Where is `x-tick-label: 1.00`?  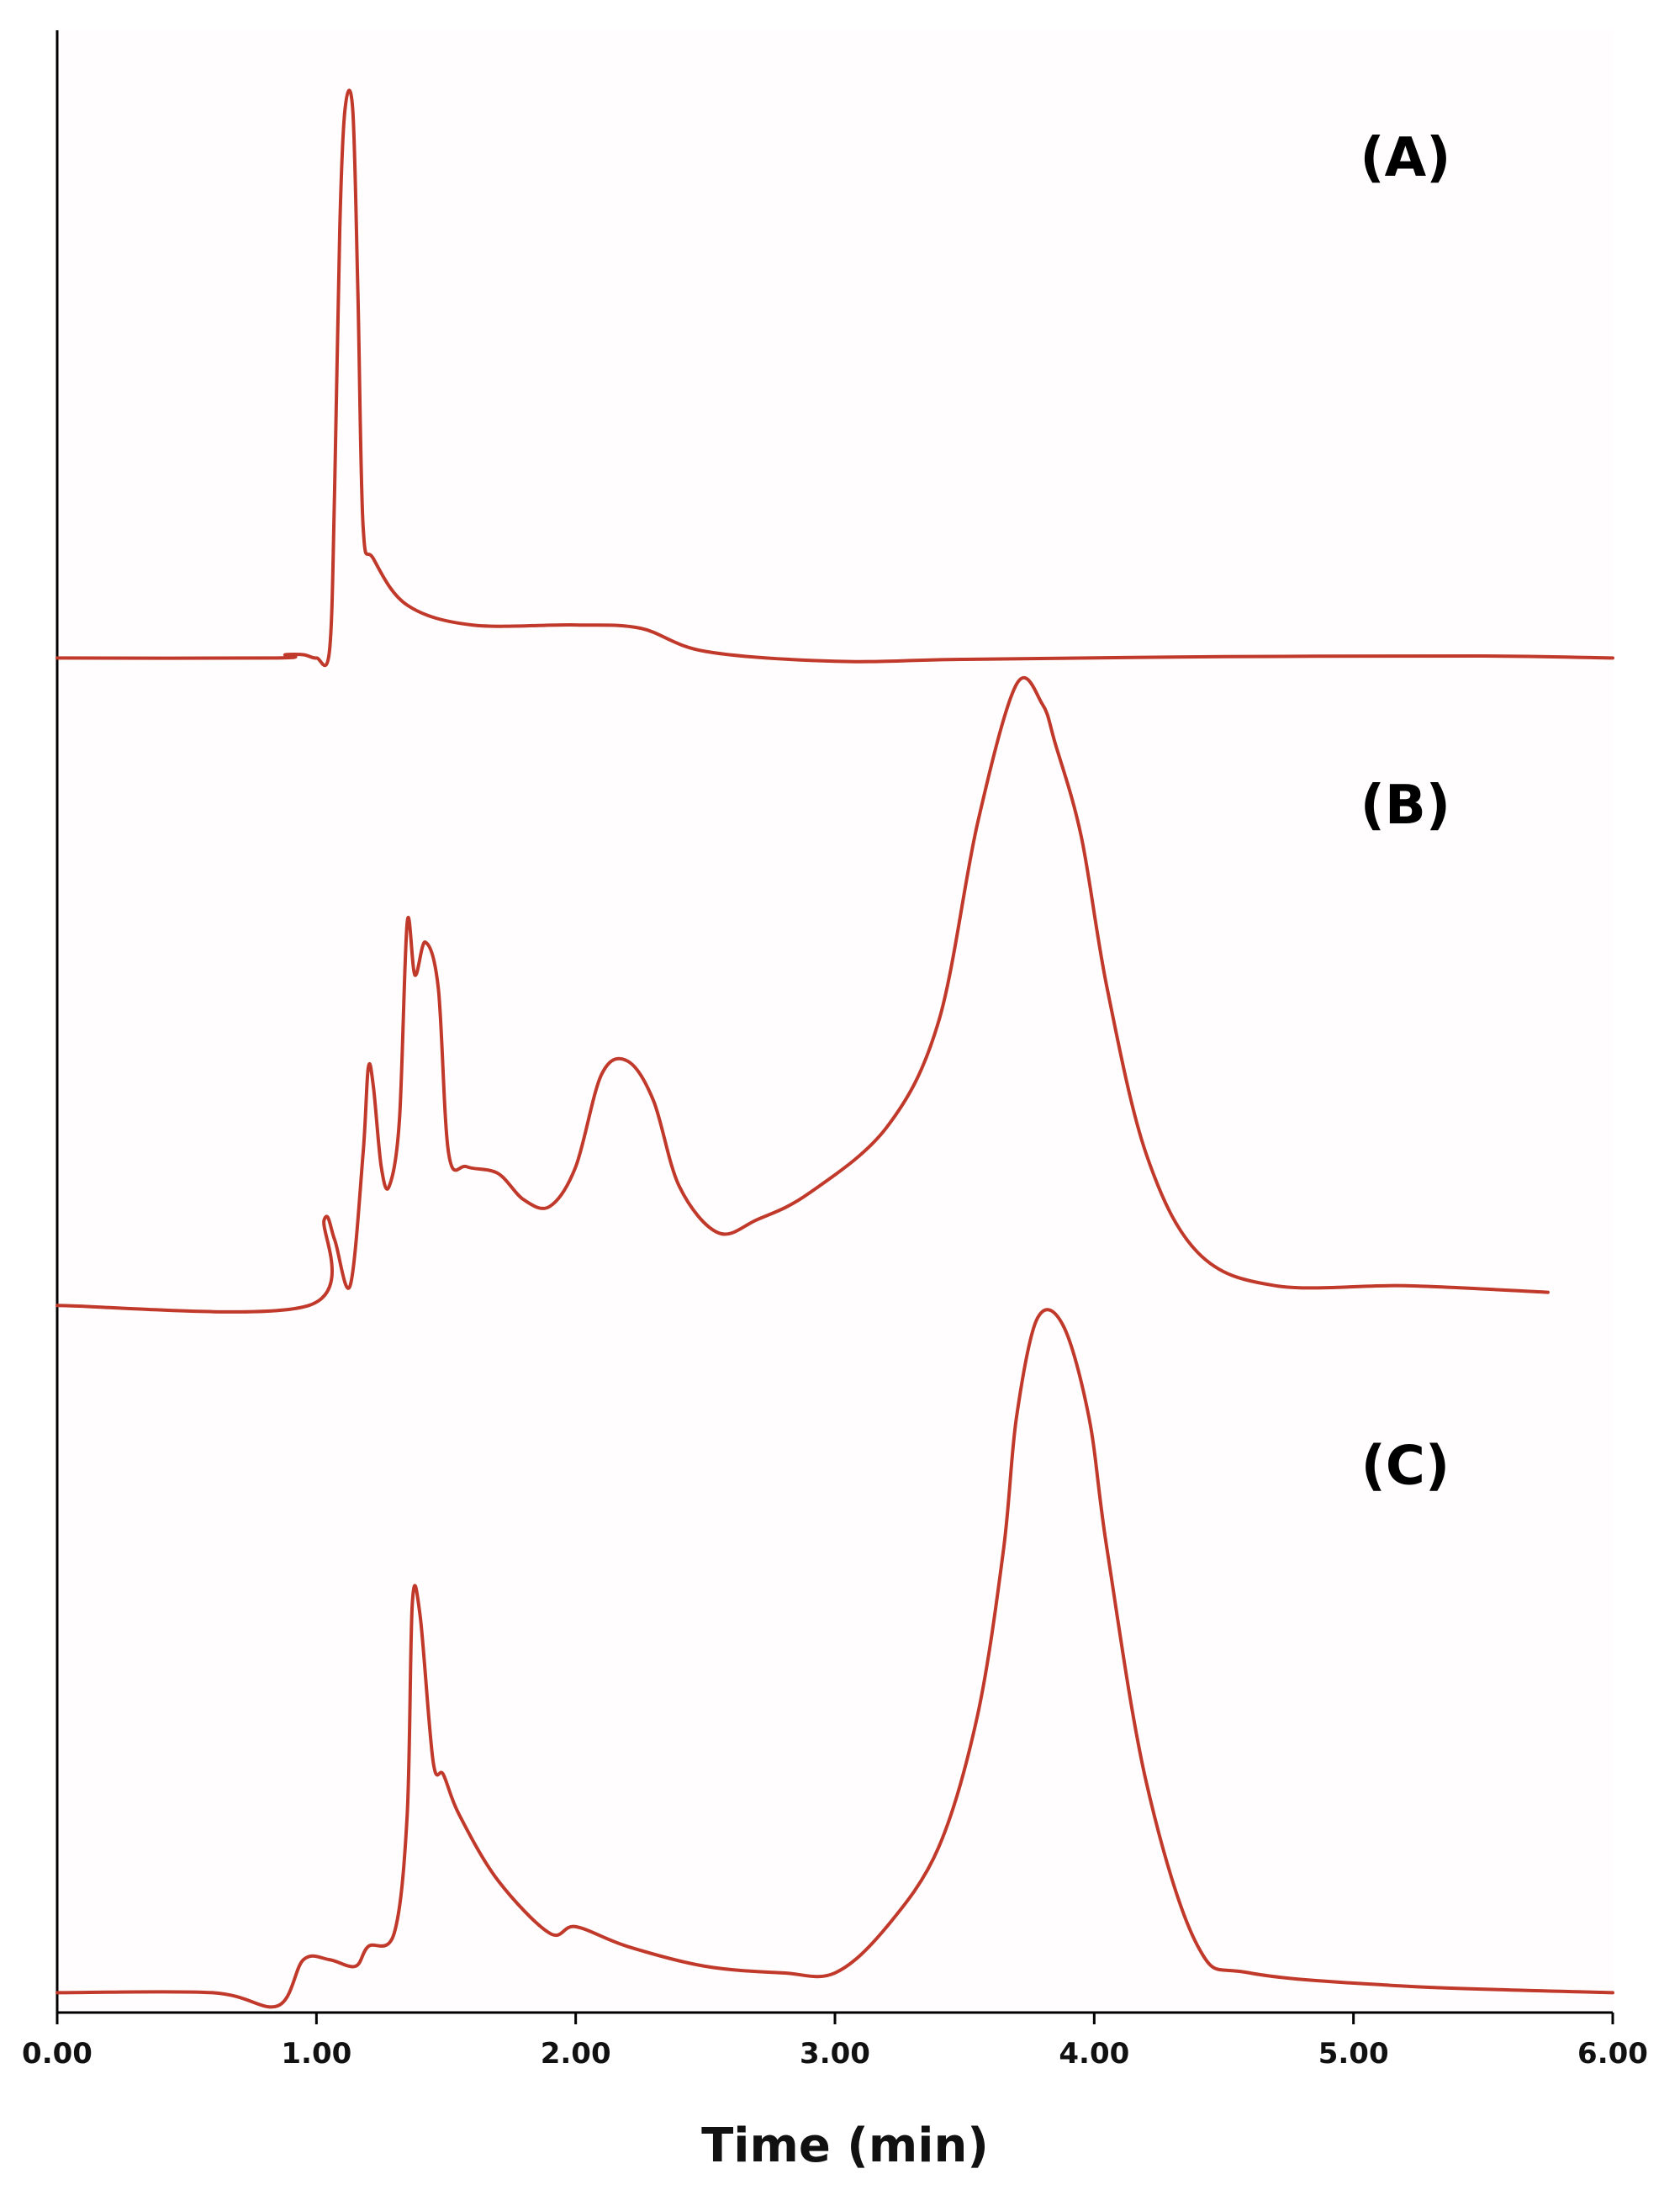
x-tick-label: 1.00 is located at coordinates (316, 2054).